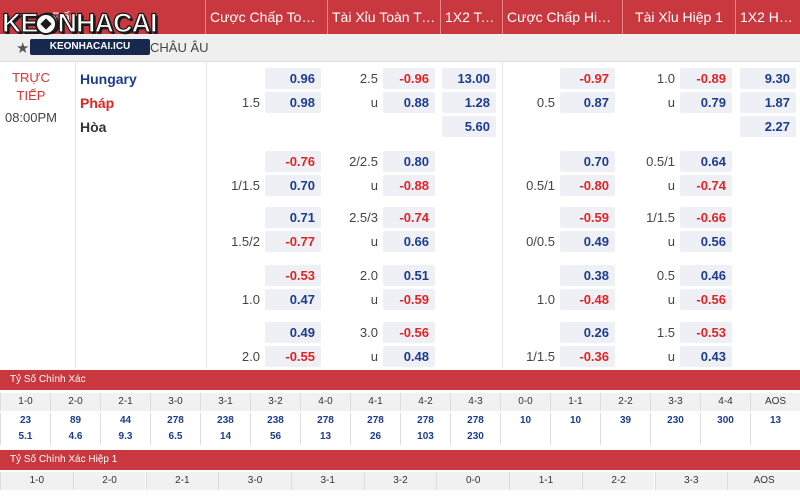 The height and width of the screenshot is (500, 800). Describe the element at coordinates (400, 460) in the screenshot. I see `section-correct-score-h1: Tỷ Số Chính Xác Hiệp 1` at that location.